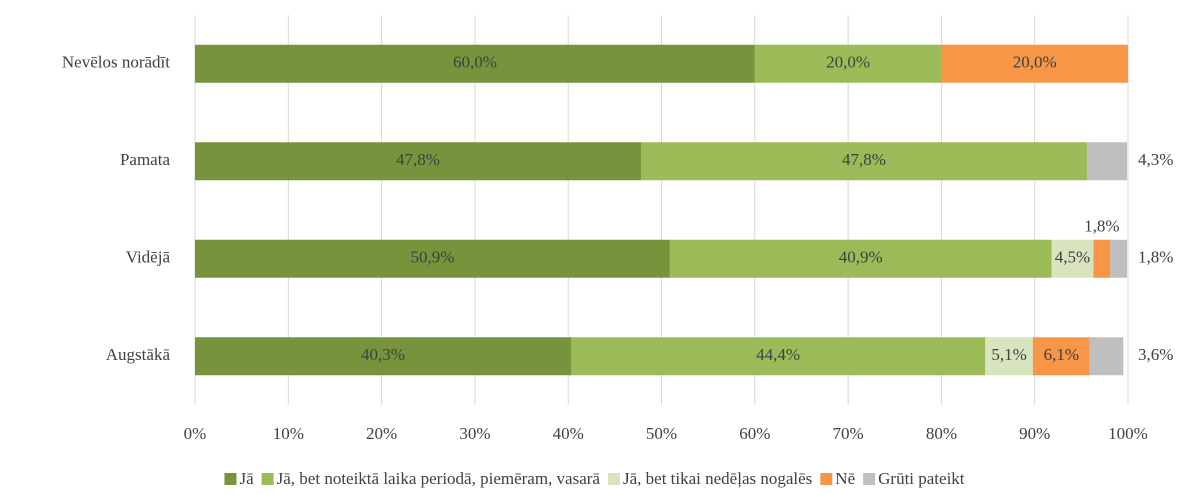 The width and height of the screenshot is (1189, 494). I want to click on data-label: 50,9%, so click(432, 257).